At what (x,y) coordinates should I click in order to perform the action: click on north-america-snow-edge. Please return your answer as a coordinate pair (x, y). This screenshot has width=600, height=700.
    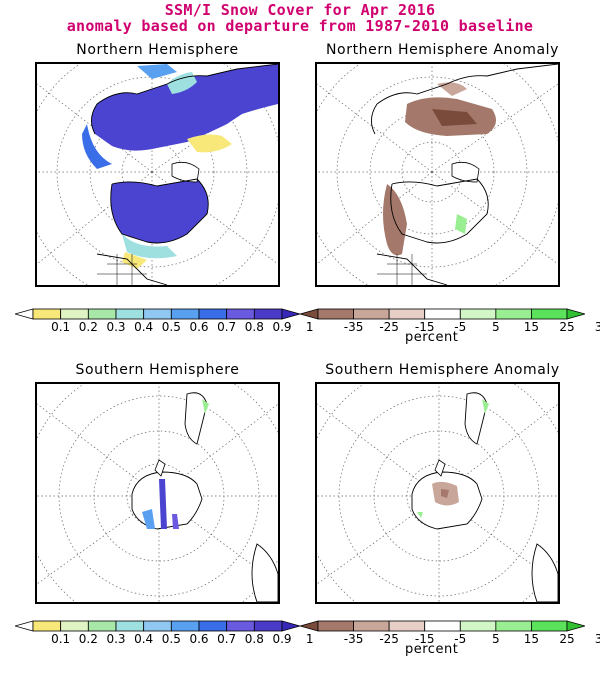
    Looking at the image, I should click on (149, 246).